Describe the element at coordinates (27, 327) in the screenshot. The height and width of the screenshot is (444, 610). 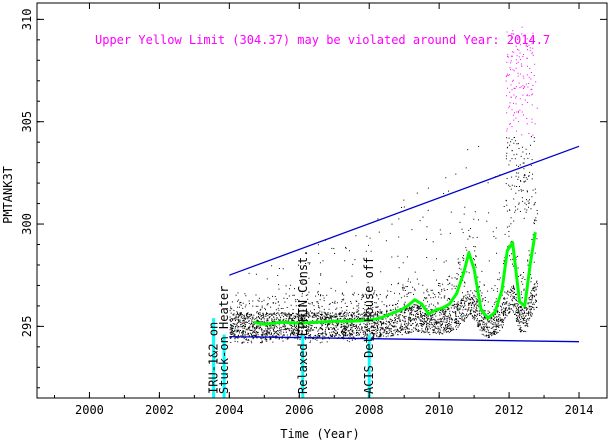
I see `y-tick-label: 295` at that location.